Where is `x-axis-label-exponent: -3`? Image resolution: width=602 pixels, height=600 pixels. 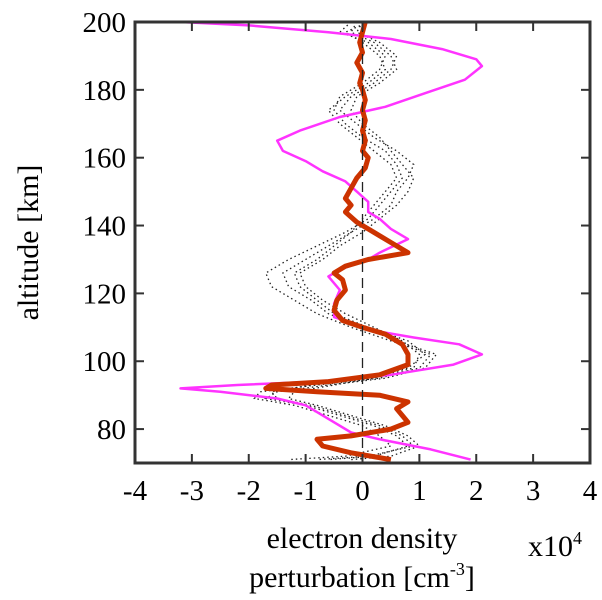
x-axis-label-exponent: -3 is located at coordinates (457, 569).